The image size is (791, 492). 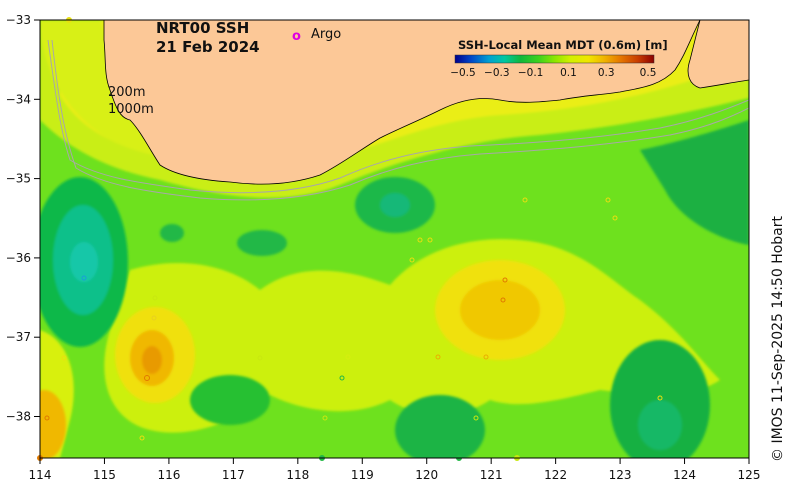 What do you see at coordinates (648, 73) in the screenshot?
I see `colorbar-tick-label: 0.5` at bounding box center [648, 73].